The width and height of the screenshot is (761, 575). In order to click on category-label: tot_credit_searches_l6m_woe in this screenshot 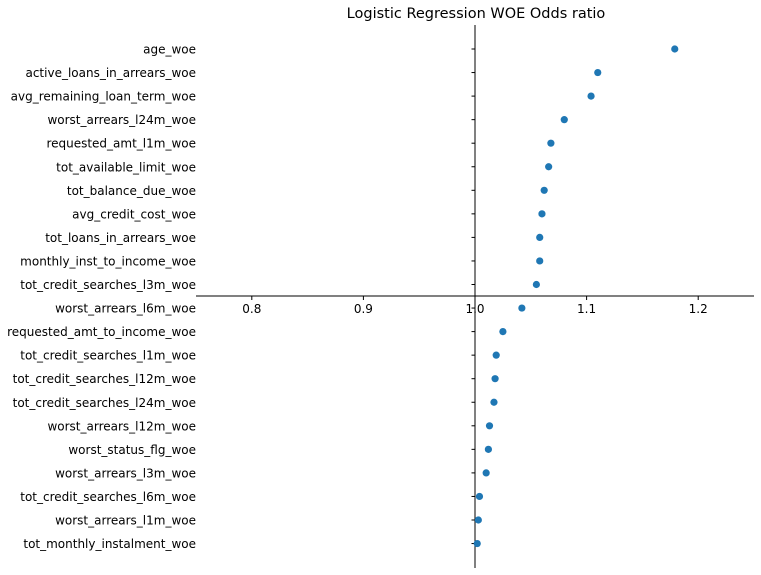, I will do `click(108, 497)`.